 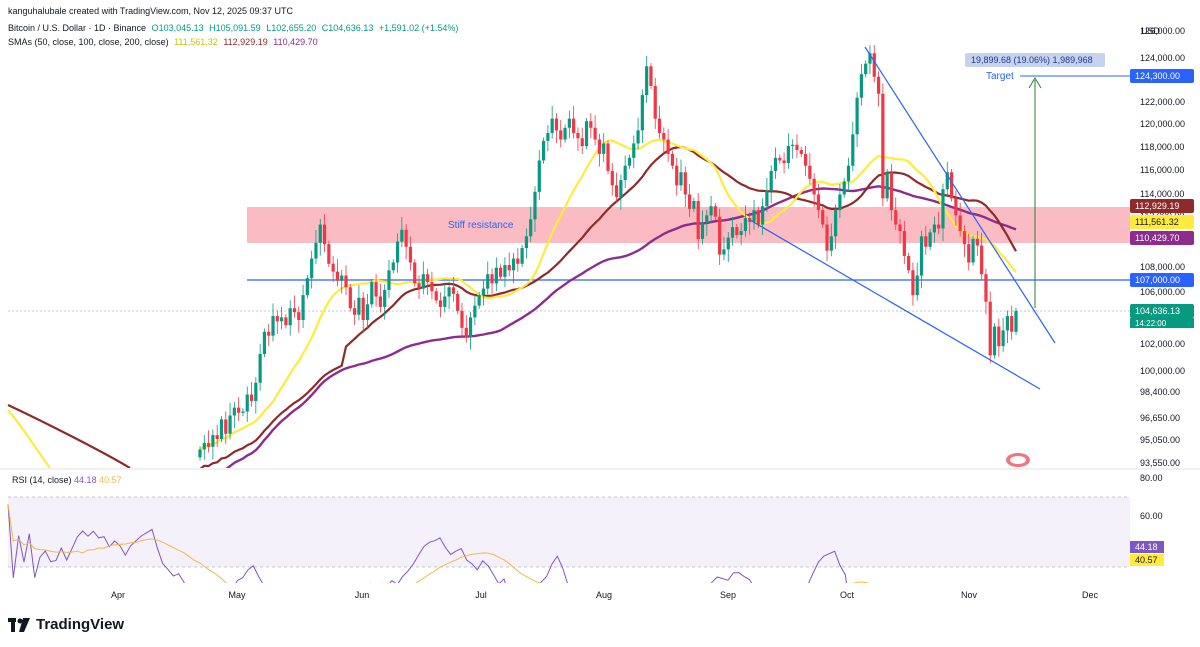 I want to click on tradingview-icon, so click(x=19, y=624).